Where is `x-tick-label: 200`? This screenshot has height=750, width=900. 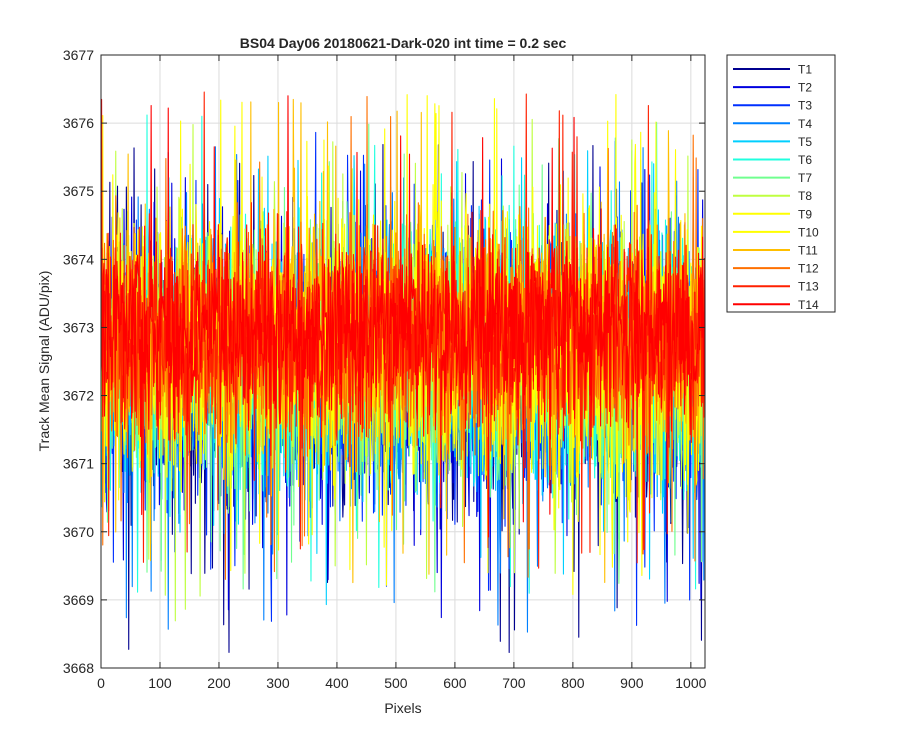 x-tick-label: 200 is located at coordinates (219, 683).